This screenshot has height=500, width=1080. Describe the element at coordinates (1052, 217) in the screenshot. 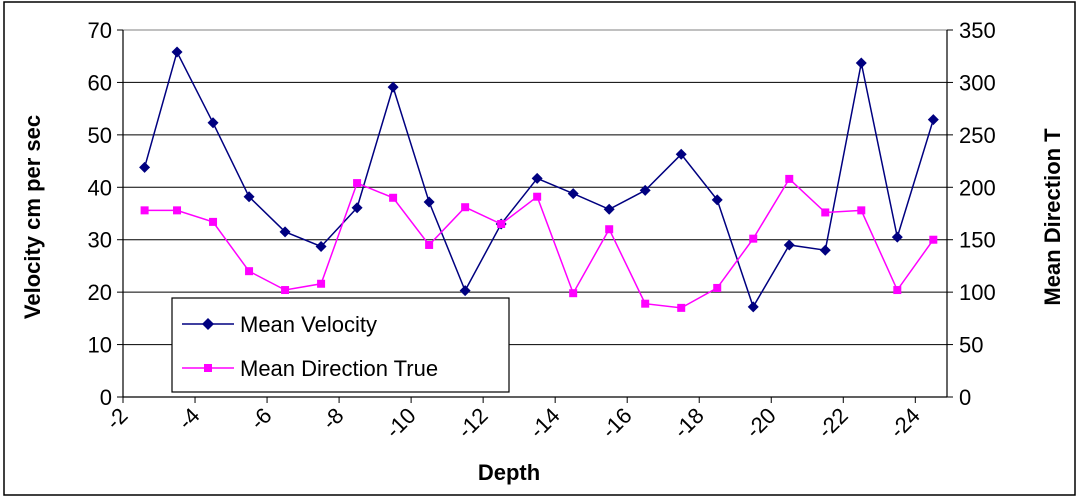

I see `y2-axis-title: Mean Direction T` at that location.